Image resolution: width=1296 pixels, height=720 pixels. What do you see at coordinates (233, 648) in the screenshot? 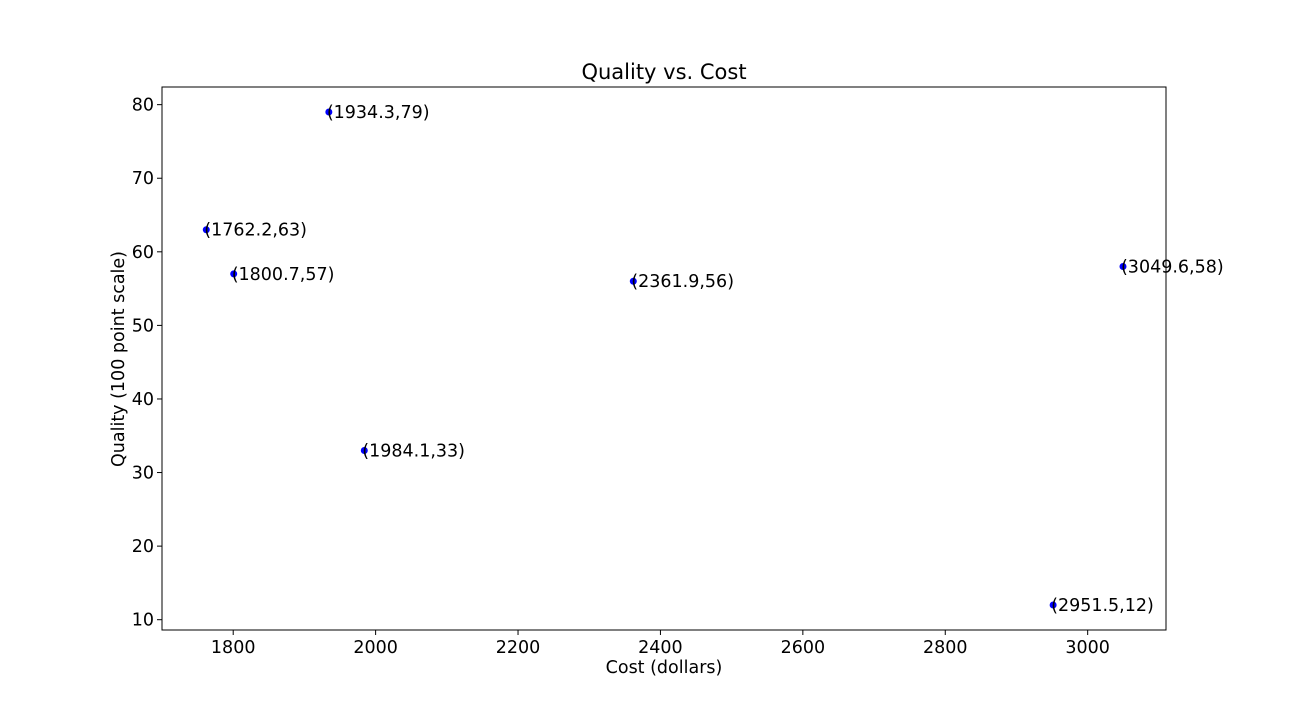
I see `x-tick-label: 1800` at bounding box center [233, 648].